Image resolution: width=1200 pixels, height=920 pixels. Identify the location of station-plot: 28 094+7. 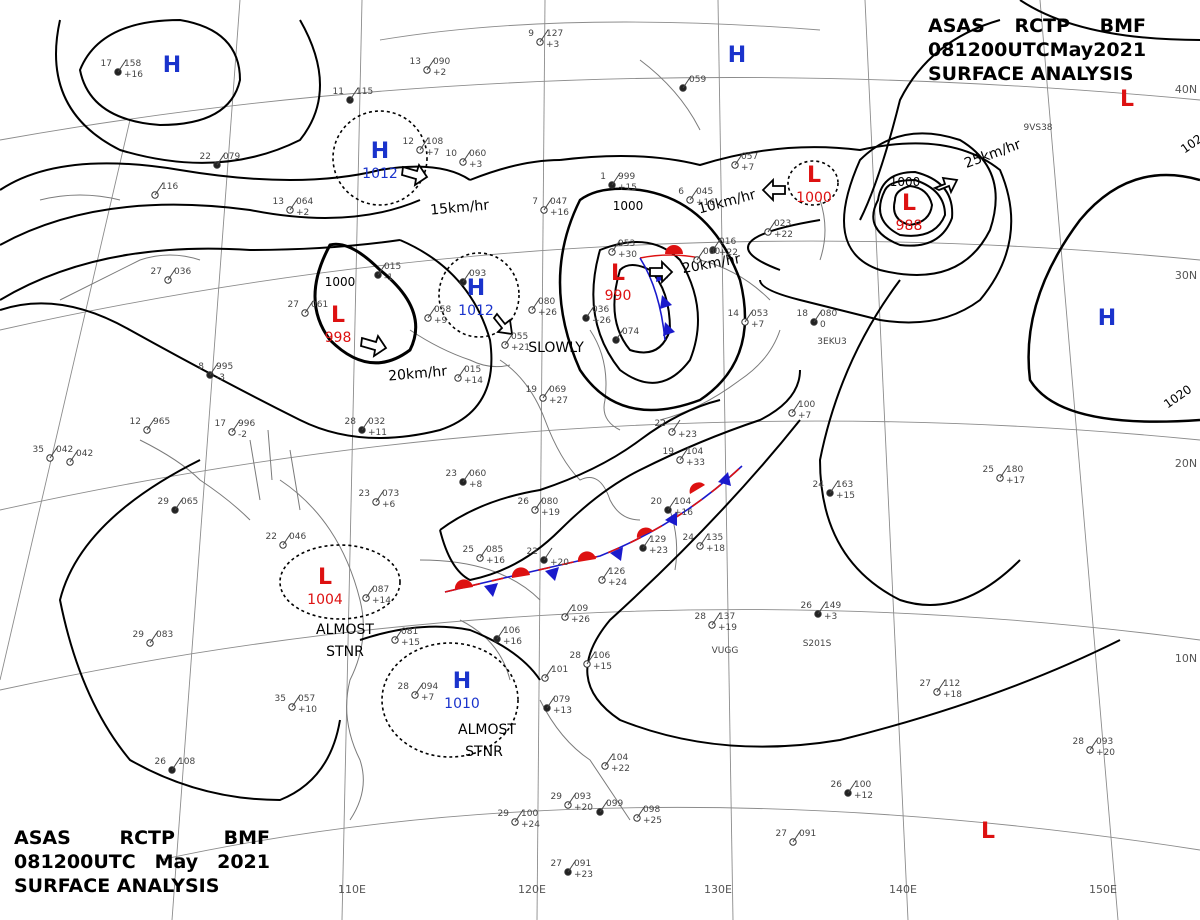
(418, 692).